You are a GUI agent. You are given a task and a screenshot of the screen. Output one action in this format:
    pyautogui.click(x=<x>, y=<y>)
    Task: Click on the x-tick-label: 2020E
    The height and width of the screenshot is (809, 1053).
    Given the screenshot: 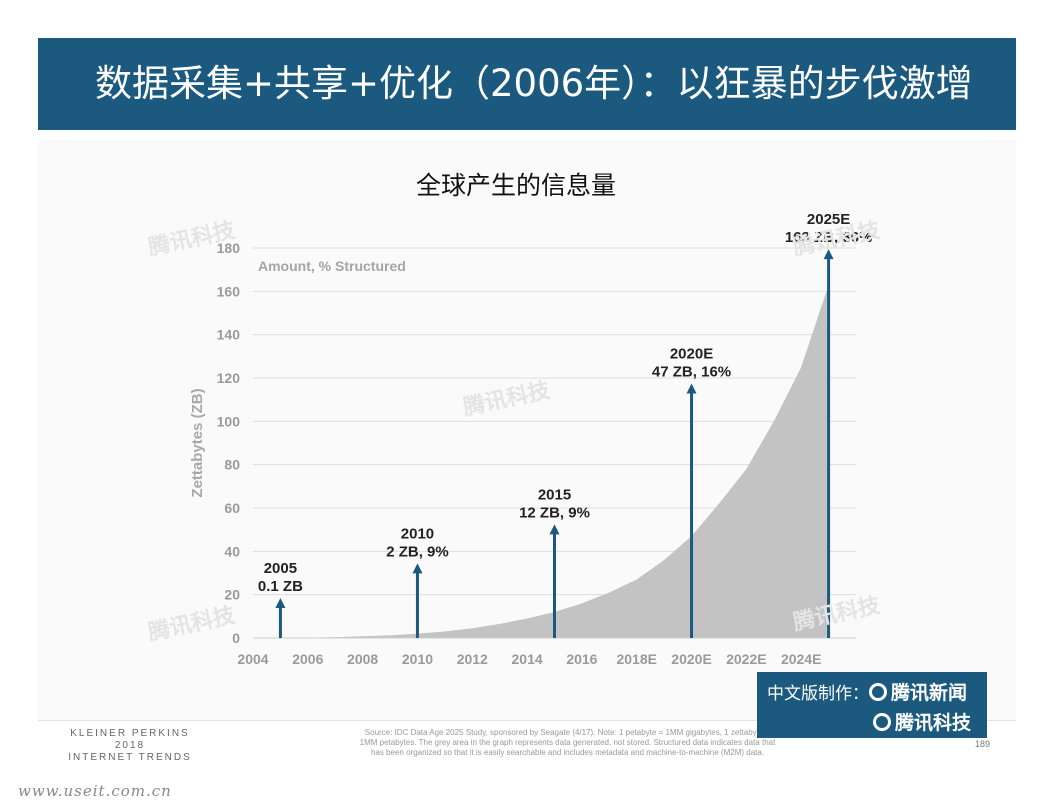 What is the action you would take?
    pyautogui.click(x=691, y=659)
    